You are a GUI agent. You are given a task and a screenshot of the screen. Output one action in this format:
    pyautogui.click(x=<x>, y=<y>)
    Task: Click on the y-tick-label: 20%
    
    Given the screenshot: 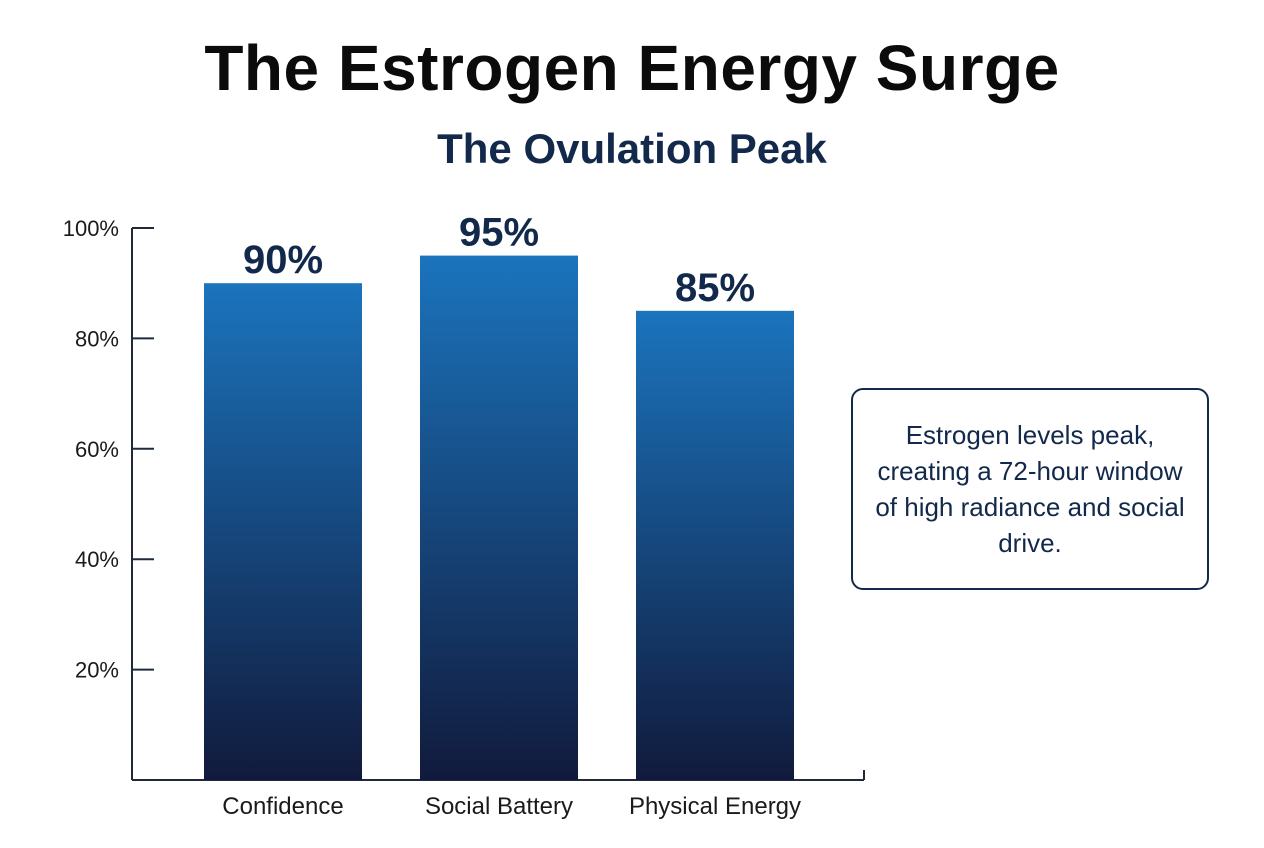 What is the action you would take?
    pyautogui.click(x=97, y=670)
    